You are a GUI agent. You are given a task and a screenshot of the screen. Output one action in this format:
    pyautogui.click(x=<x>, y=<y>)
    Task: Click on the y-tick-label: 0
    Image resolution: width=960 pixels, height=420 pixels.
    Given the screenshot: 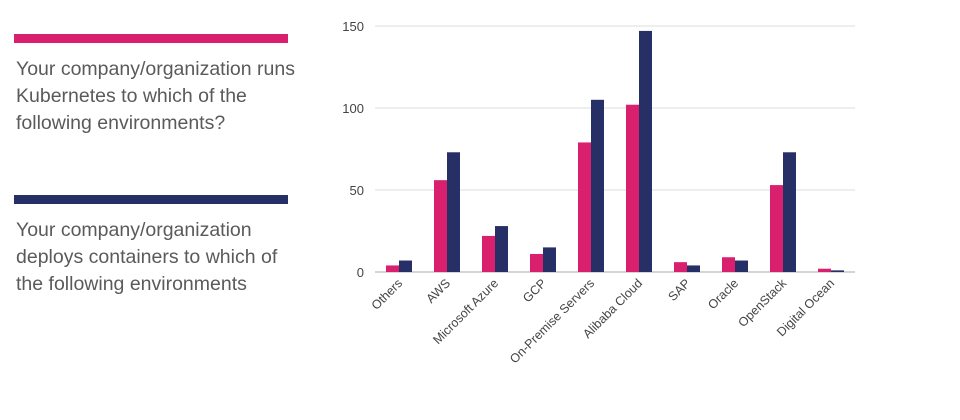 What is the action you would take?
    pyautogui.click(x=360, y=272)
    